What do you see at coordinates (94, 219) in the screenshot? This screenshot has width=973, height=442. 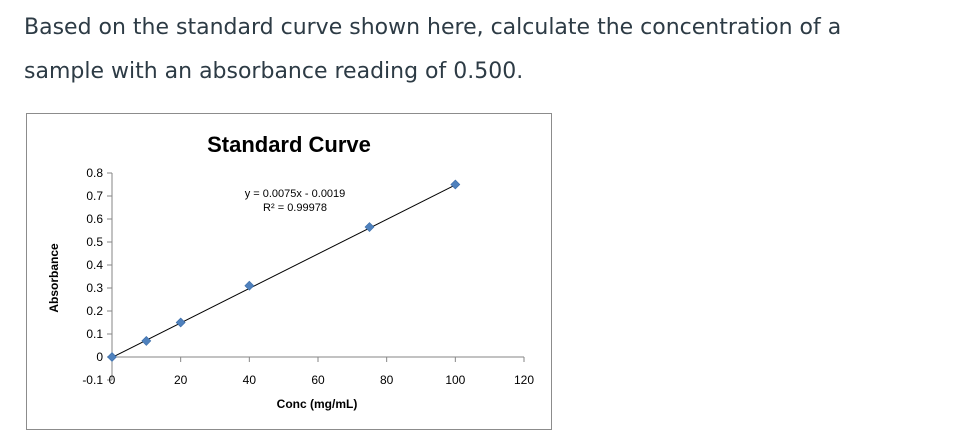 I see `y-tick-label: 0.6` at bounding box center [94, 219].